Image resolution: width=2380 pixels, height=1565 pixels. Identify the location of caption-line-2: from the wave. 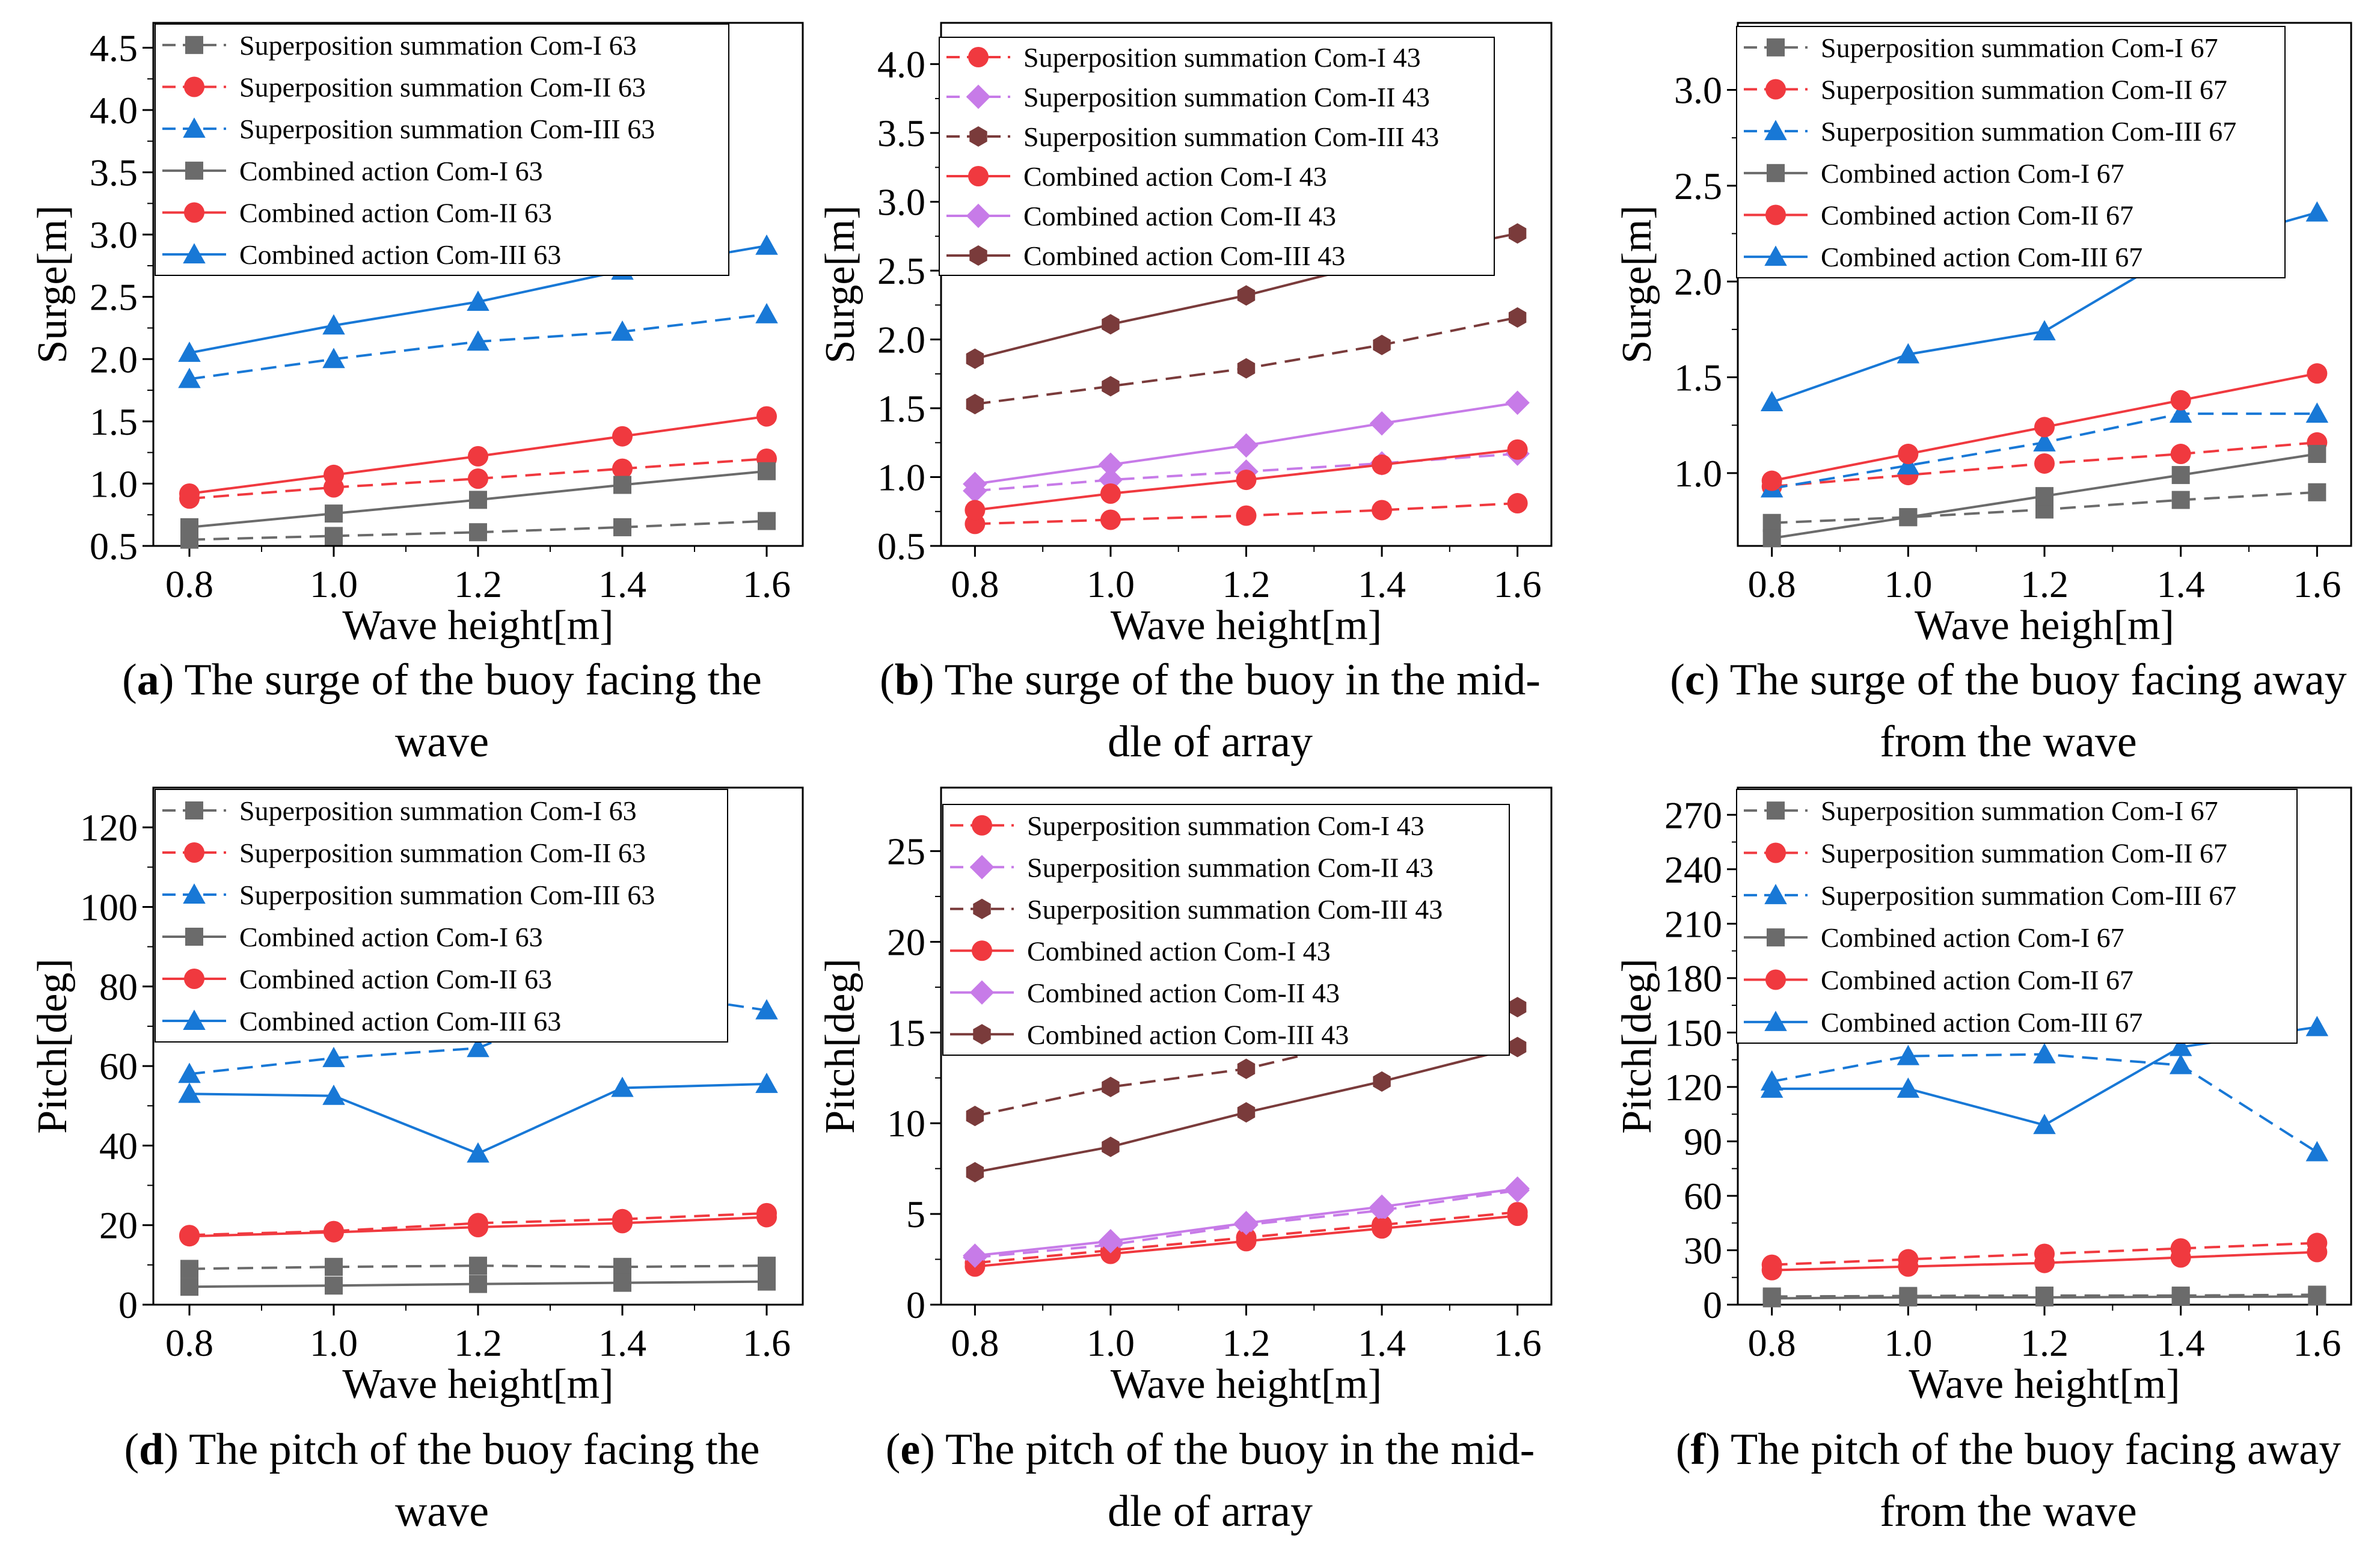
(2008, 1511).